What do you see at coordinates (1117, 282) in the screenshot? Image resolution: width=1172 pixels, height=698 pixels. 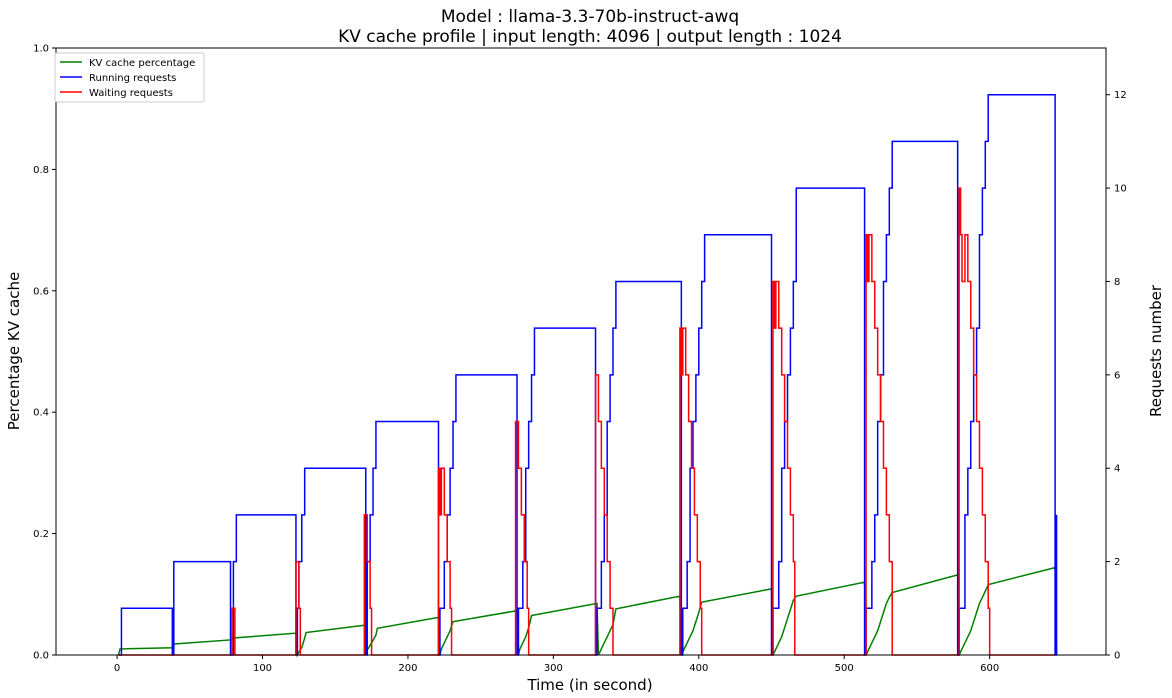 I see `y2-tick-label: 8` at bounding box center [1117, 282].